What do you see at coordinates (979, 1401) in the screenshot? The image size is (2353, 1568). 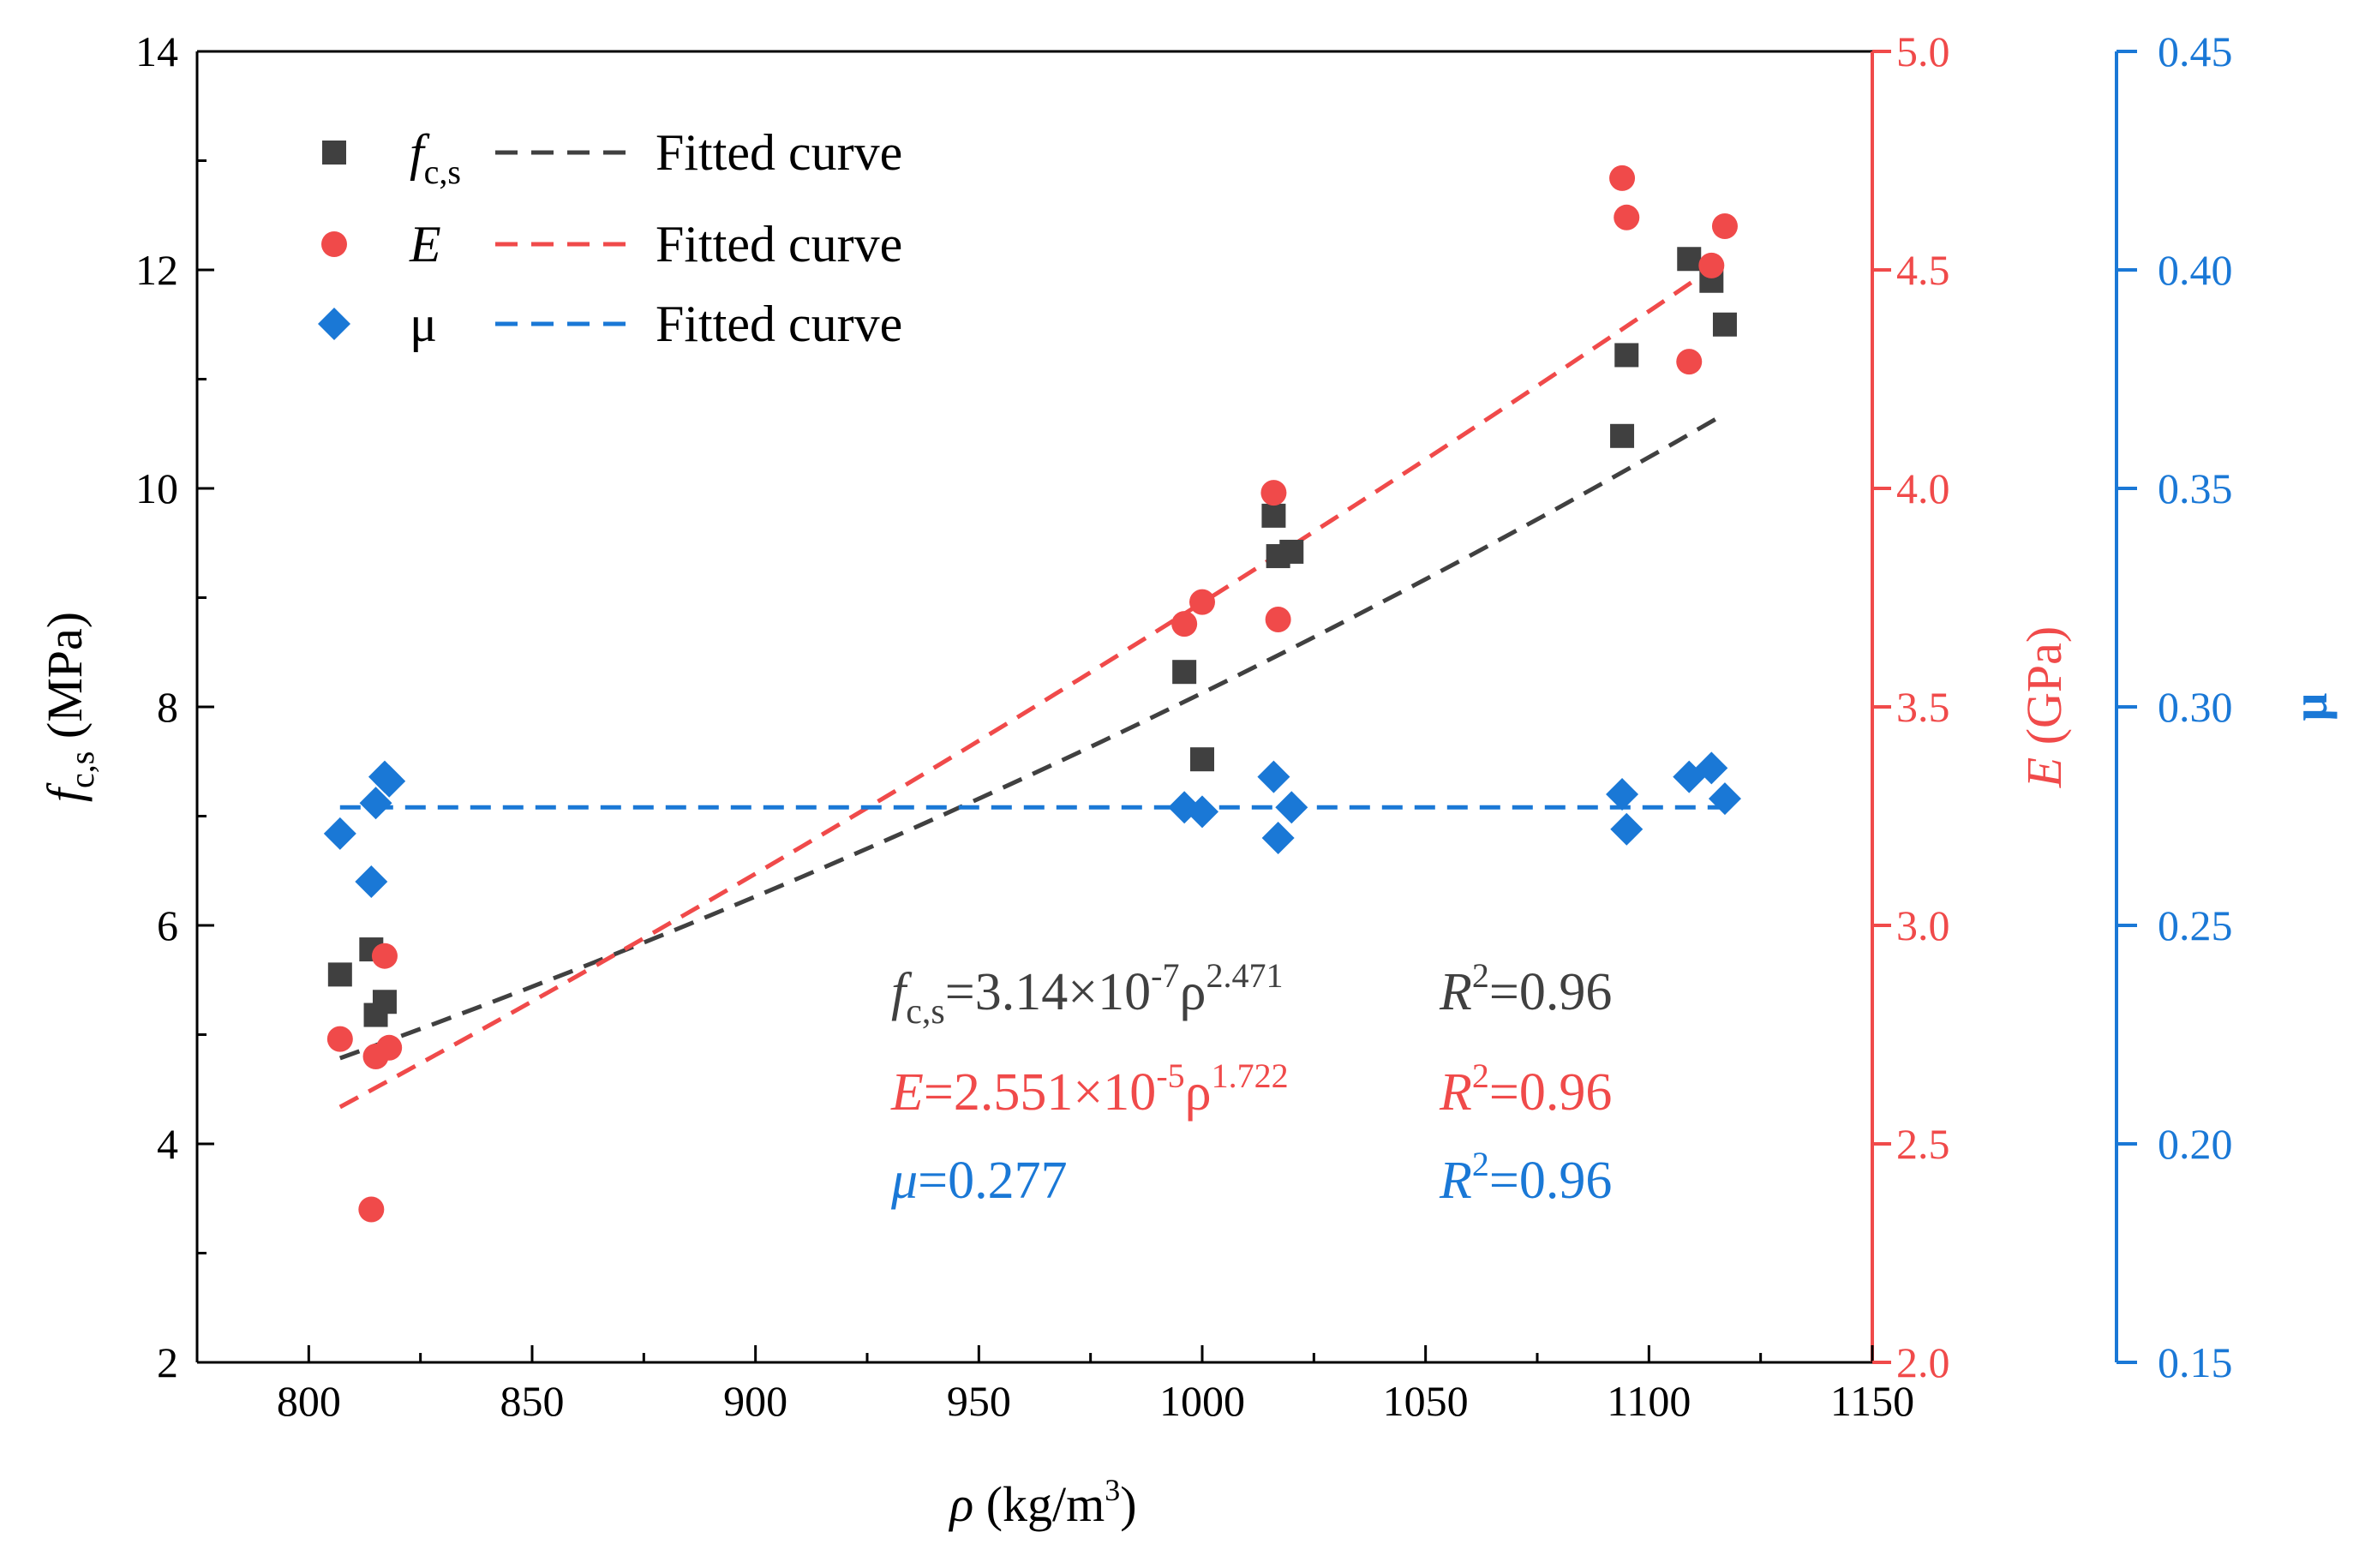 I see `x-tick-label: 950` at bounding box center [979, 1401].